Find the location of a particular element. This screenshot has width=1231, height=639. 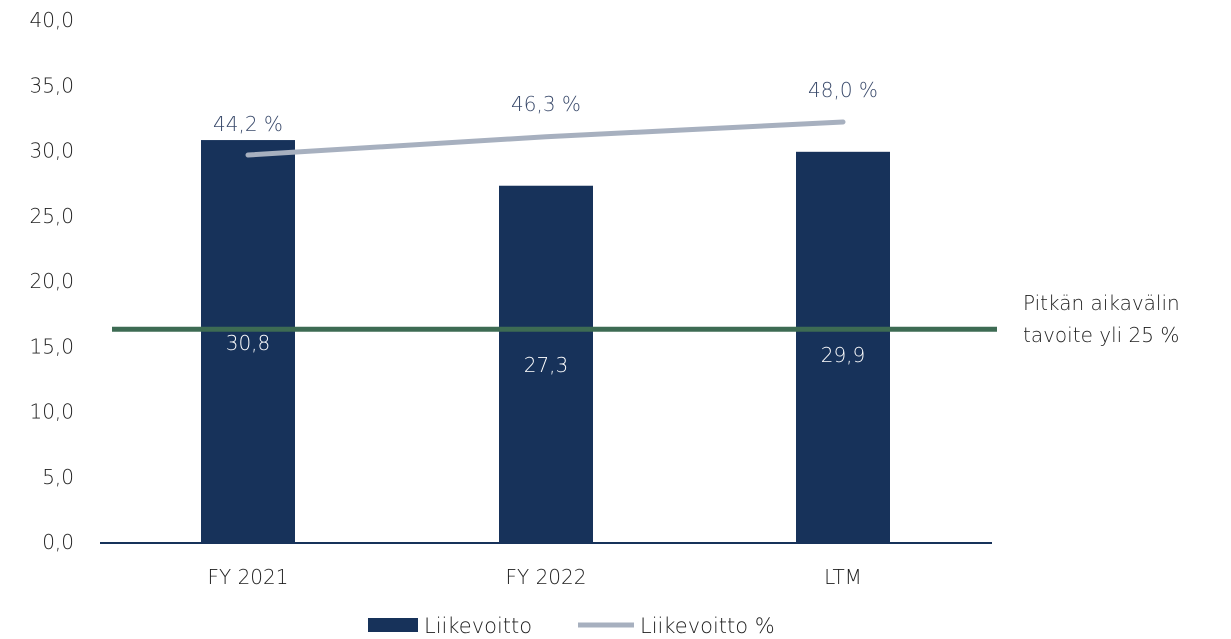

x-axis-categories: FY 2021 FY 2022 LTM is located at coordinates (535, 577).